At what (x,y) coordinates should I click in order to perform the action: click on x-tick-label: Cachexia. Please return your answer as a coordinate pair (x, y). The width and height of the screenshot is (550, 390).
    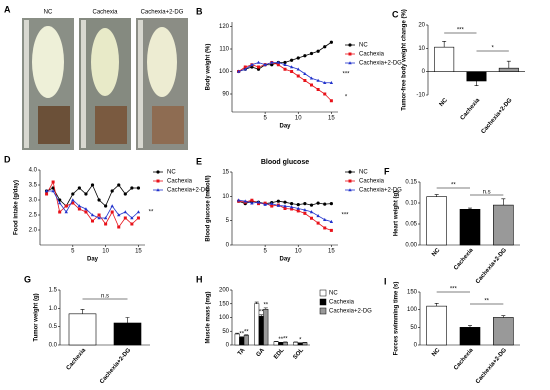
    Looking at the image, I should click on (464, 359).